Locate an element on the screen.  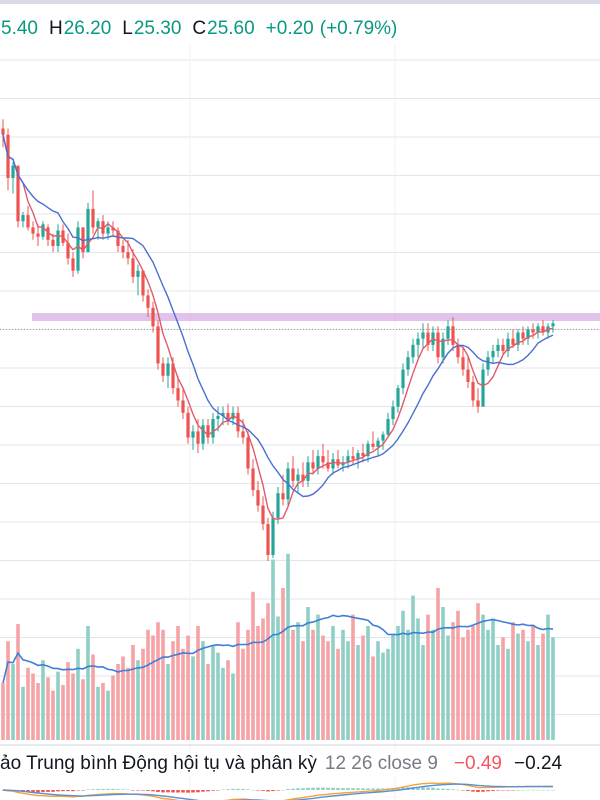
volume-ma-line is located at coordinates (278, 649).